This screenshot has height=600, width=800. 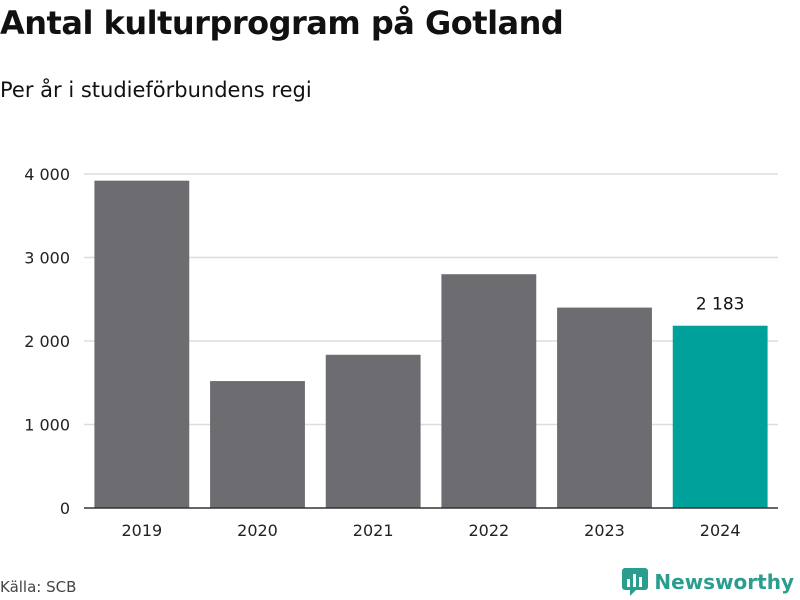 I want to click on bar-2023, so click(x=604, y=407).